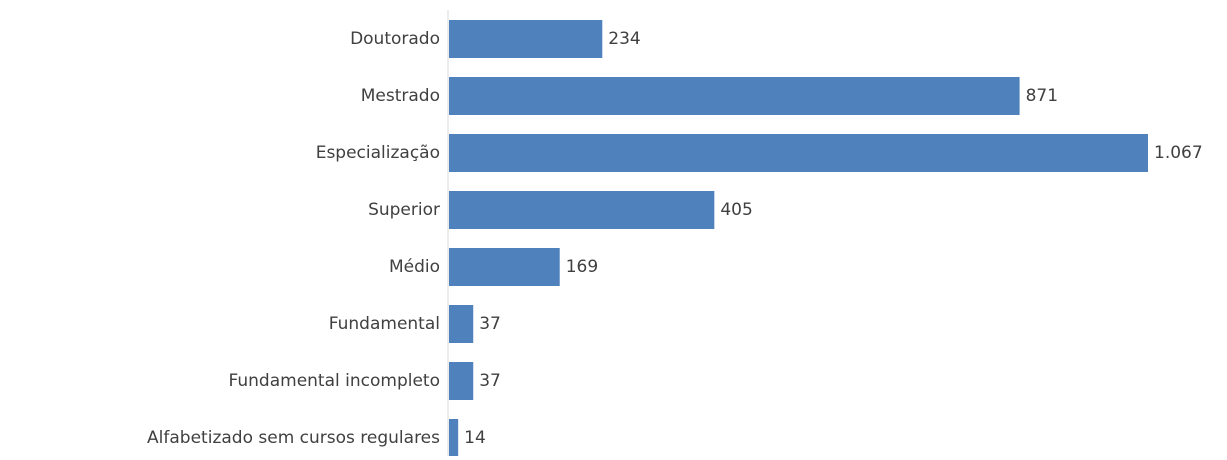  I want to click on category-label-2: Mestrado, so click(400, 96).